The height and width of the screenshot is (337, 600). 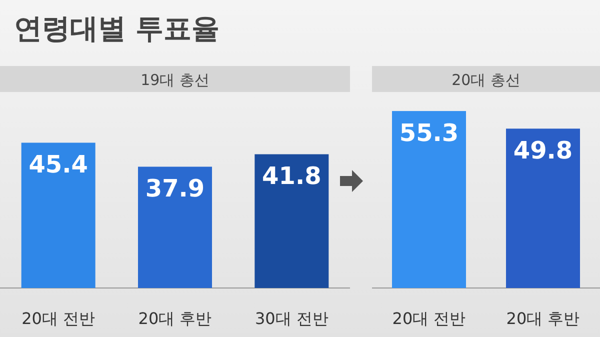 I want to click on data-label: 45.4, so click(x=58, y=164).